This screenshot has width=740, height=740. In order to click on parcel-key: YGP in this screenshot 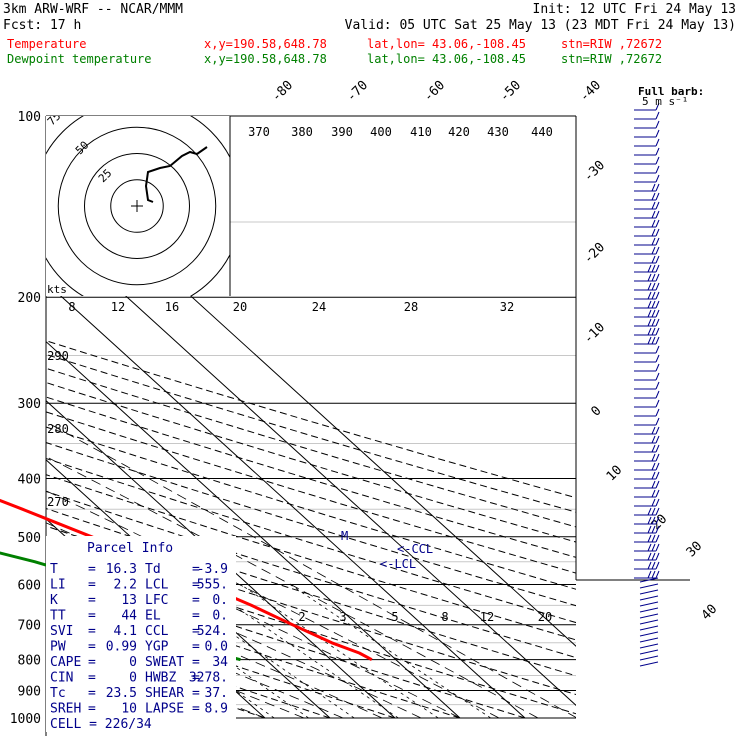, I will do `click(157, 647)`.